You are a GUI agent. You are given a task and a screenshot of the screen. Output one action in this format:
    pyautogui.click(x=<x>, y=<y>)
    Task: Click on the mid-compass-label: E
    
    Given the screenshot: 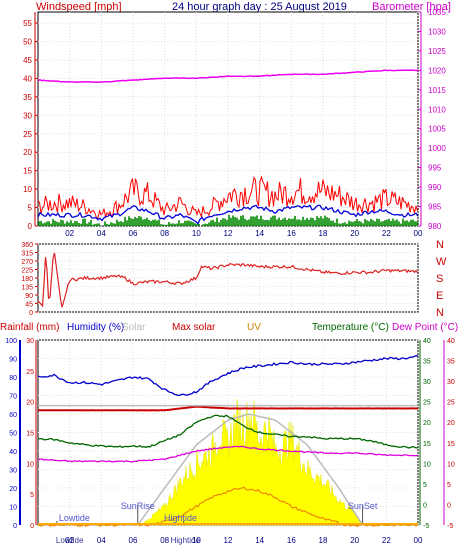 What is the action you would take?
    pyautogui.click(x=439, y=296)
    